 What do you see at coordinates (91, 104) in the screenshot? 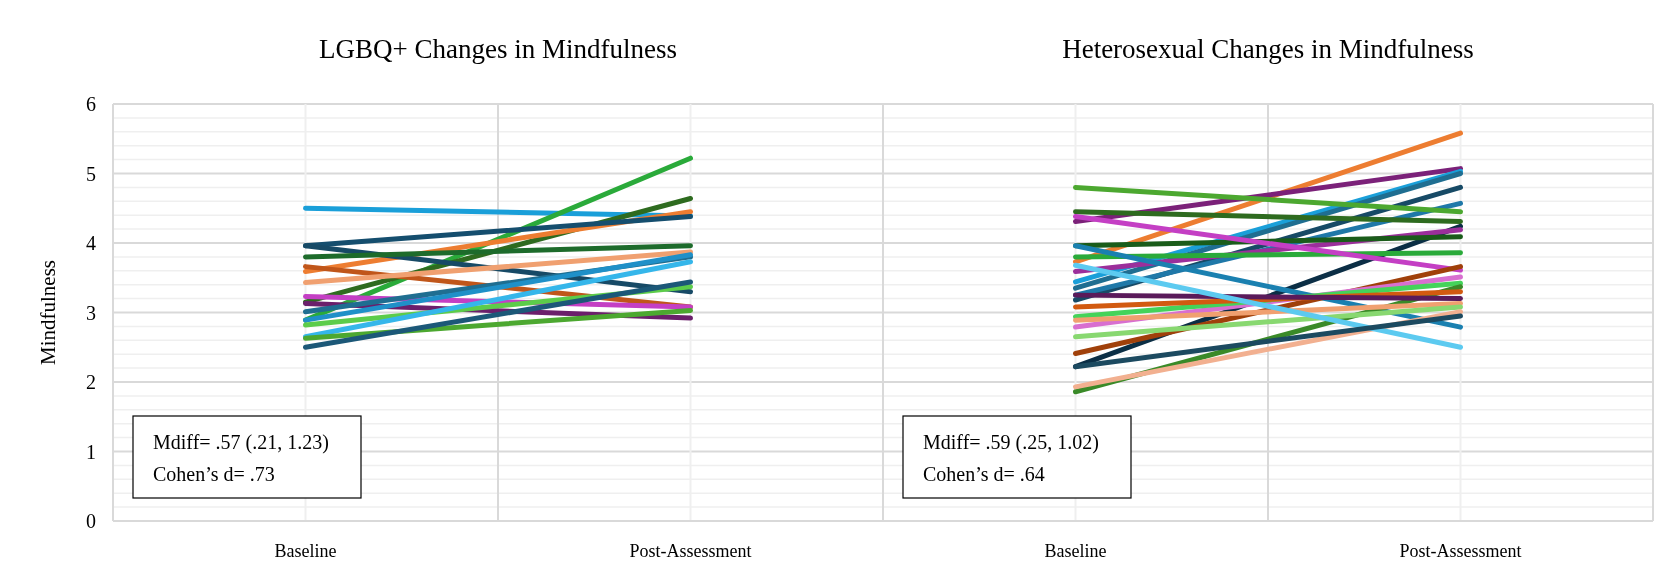
I see `y-tick-label: 6` at bounding box center [91, 104].